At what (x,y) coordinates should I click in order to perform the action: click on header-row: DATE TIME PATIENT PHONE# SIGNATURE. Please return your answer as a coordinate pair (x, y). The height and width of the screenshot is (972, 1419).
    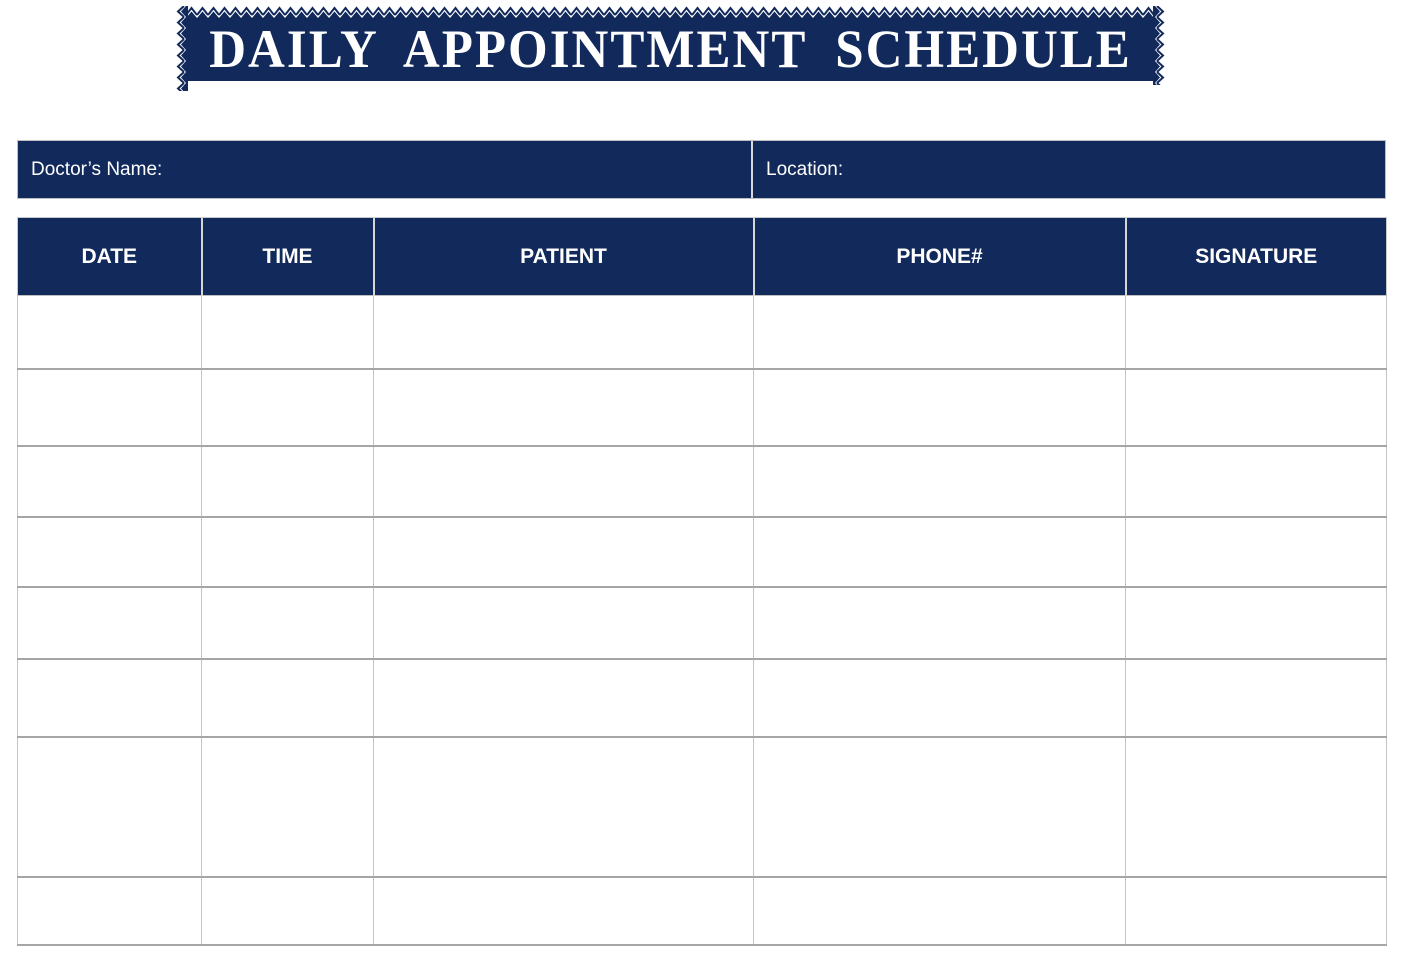
    Looking at the image, I should click on (702, 256).